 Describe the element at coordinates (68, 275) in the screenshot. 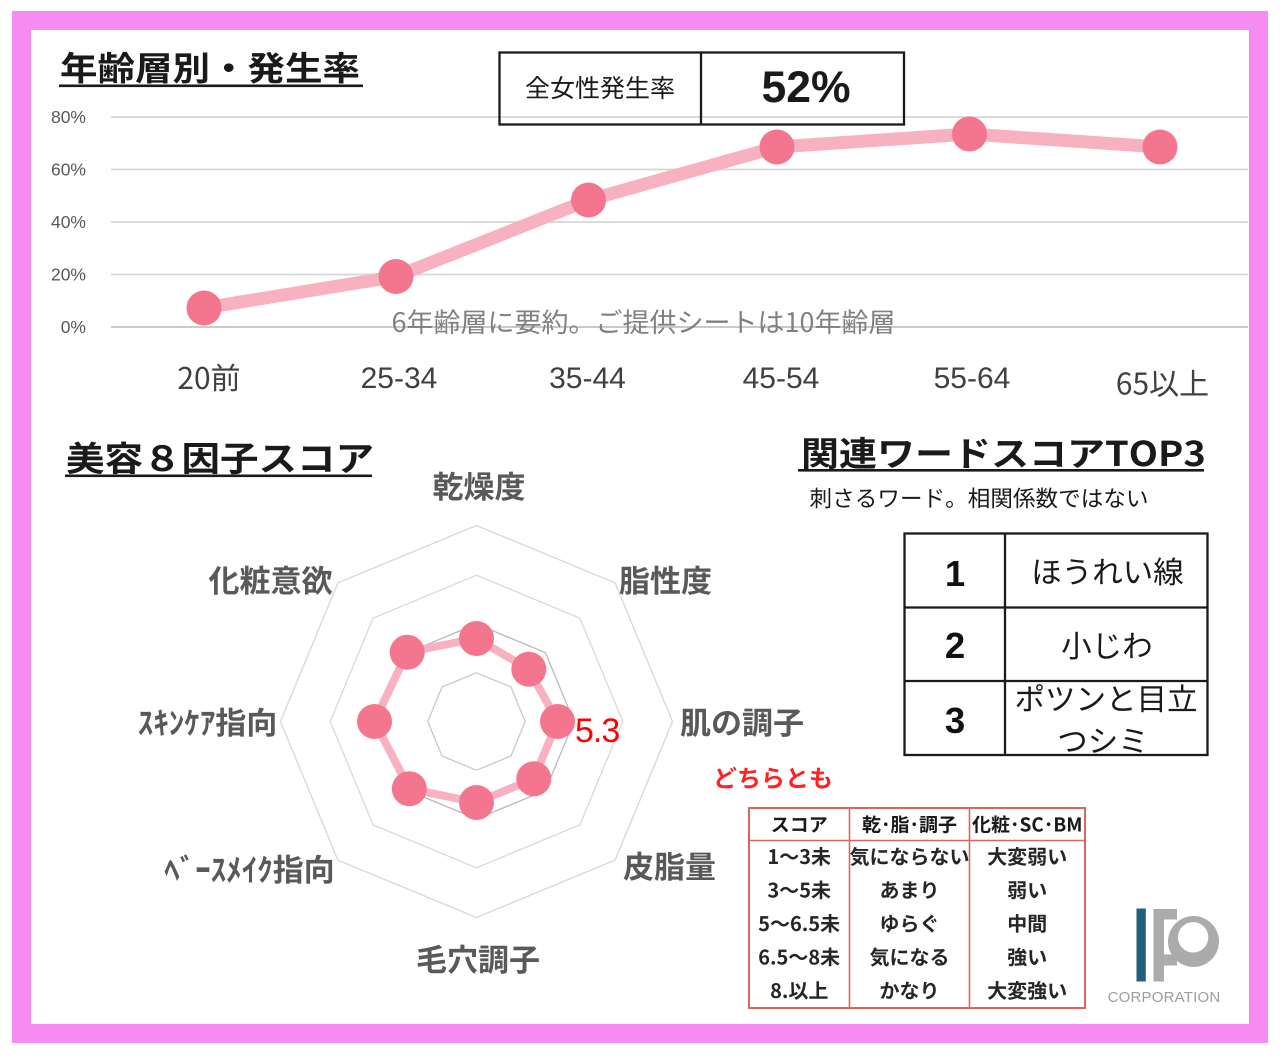

I see `svg-text: 20%` at that location.